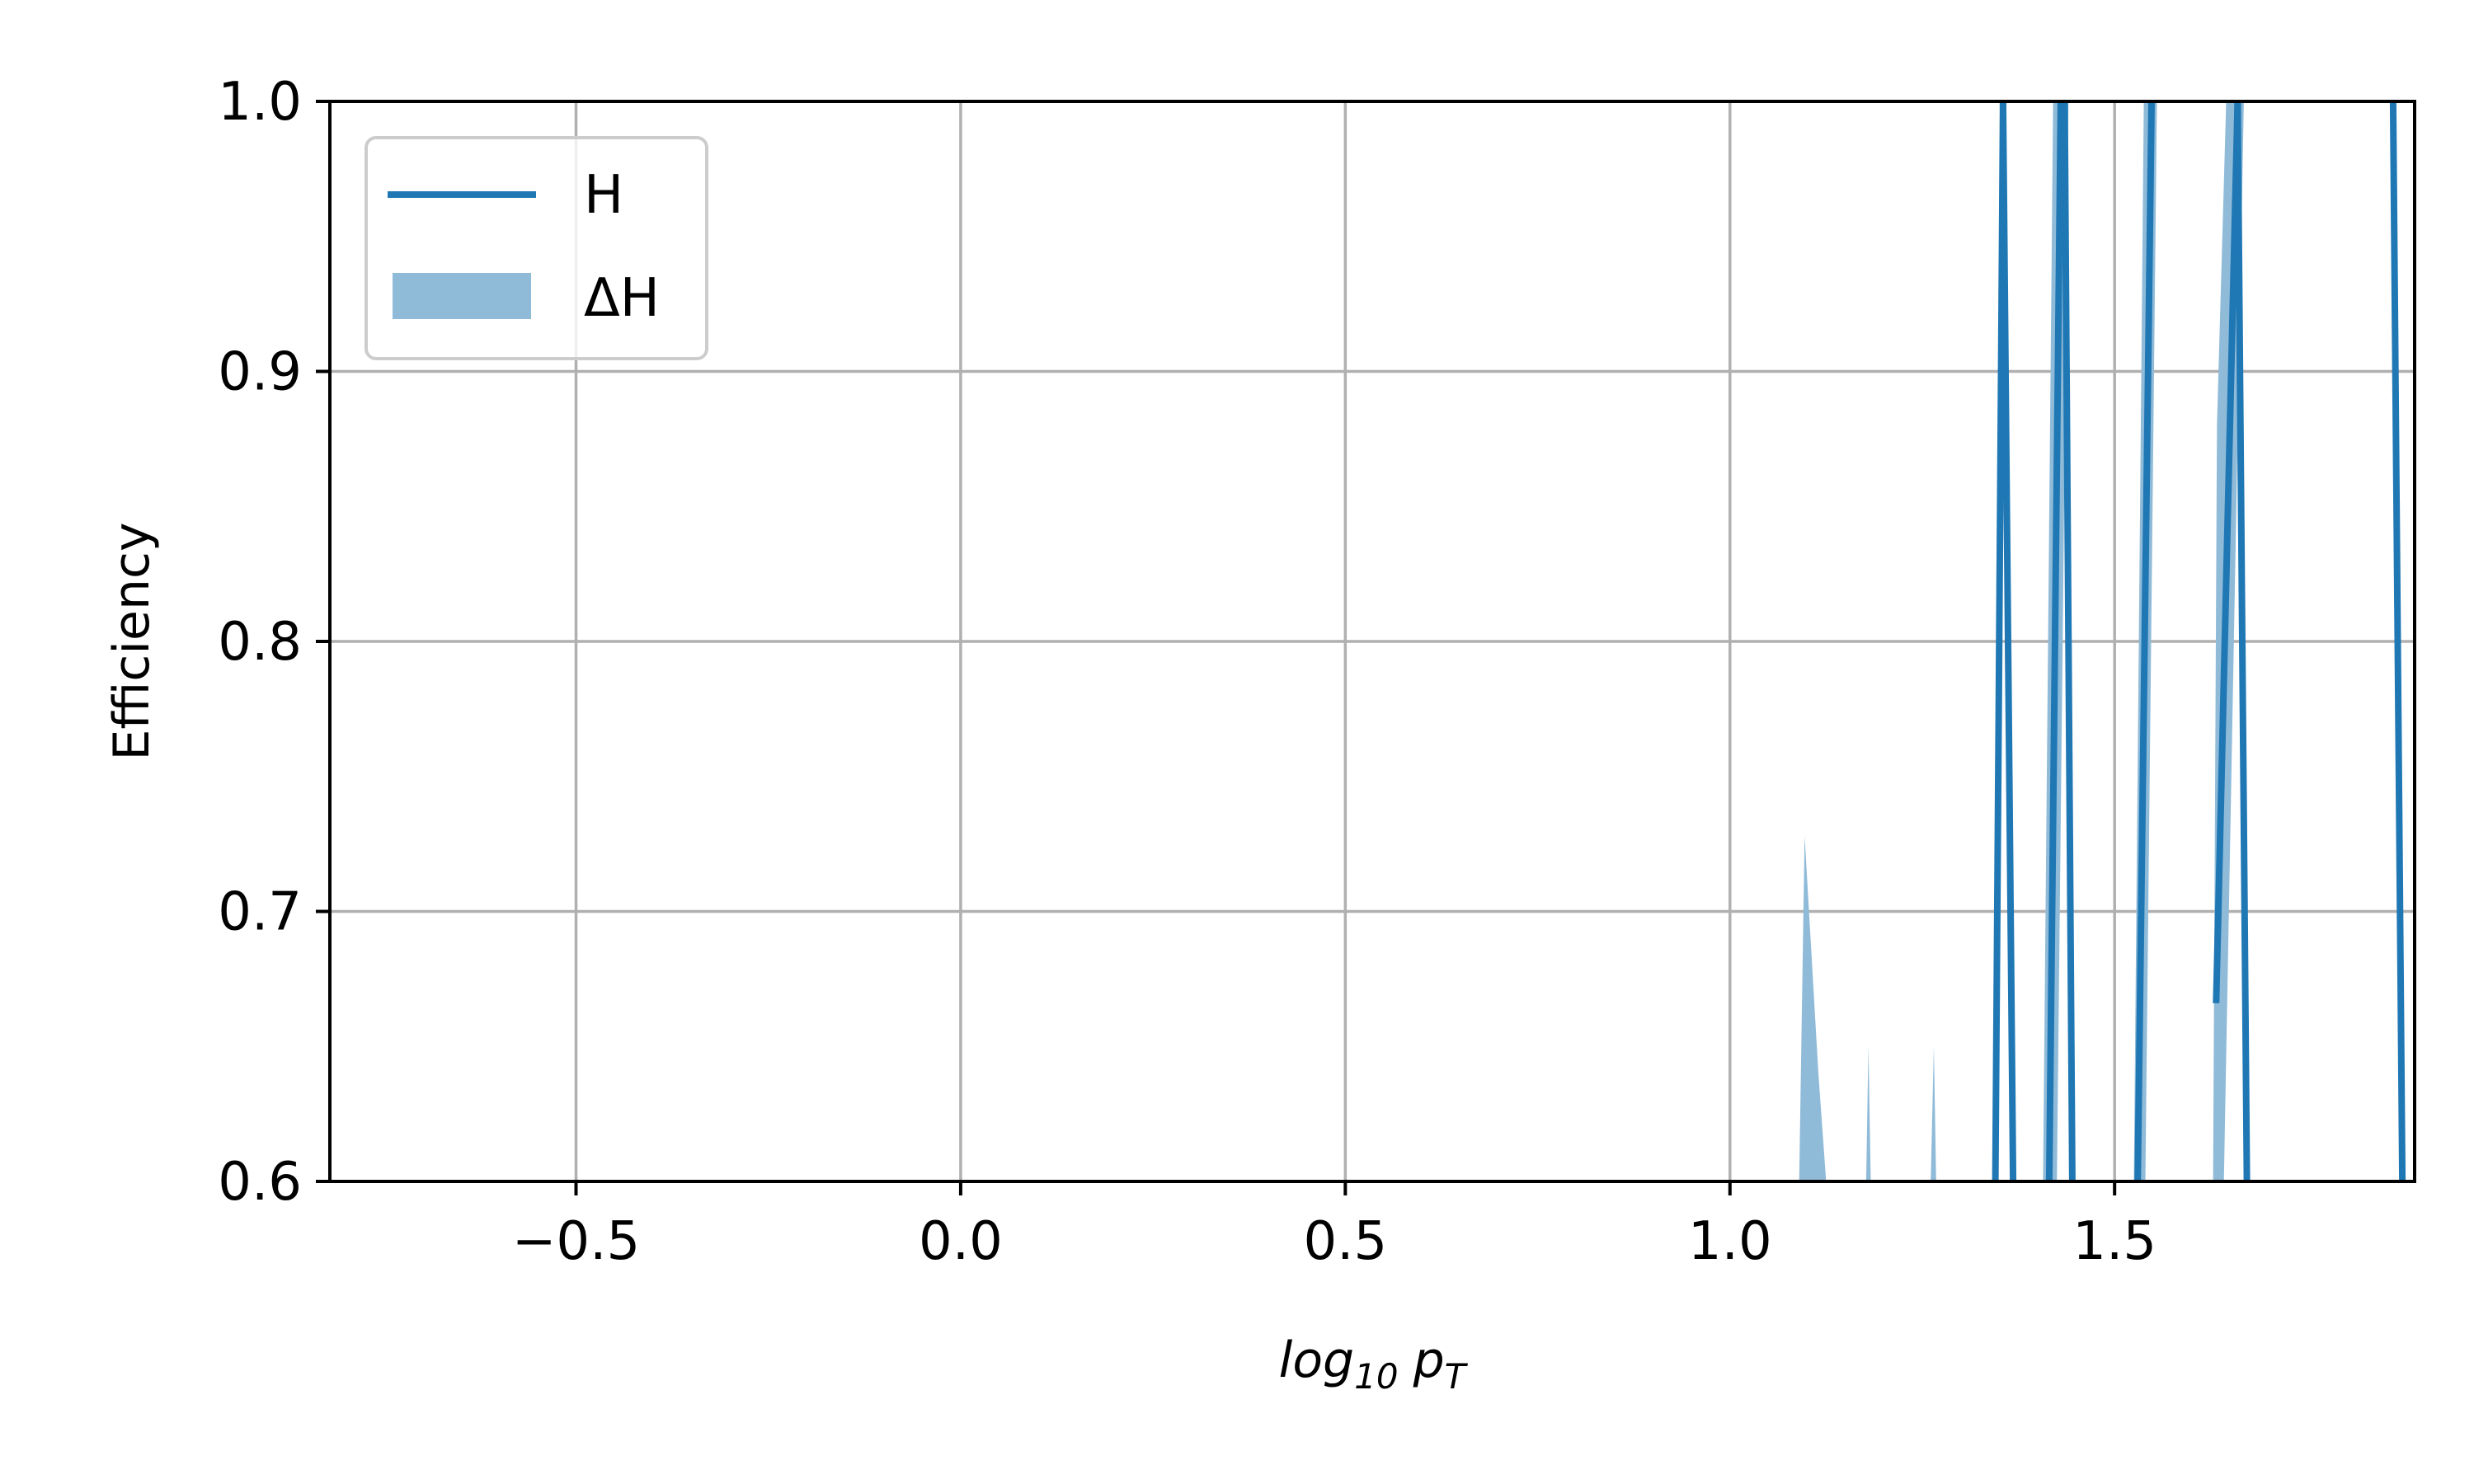 This screenshot has height=1484, width=2474. Describe the element at coordinates (622, 298) in the screenshot. I see `legend-label-delta-h: ΔH` at that location.